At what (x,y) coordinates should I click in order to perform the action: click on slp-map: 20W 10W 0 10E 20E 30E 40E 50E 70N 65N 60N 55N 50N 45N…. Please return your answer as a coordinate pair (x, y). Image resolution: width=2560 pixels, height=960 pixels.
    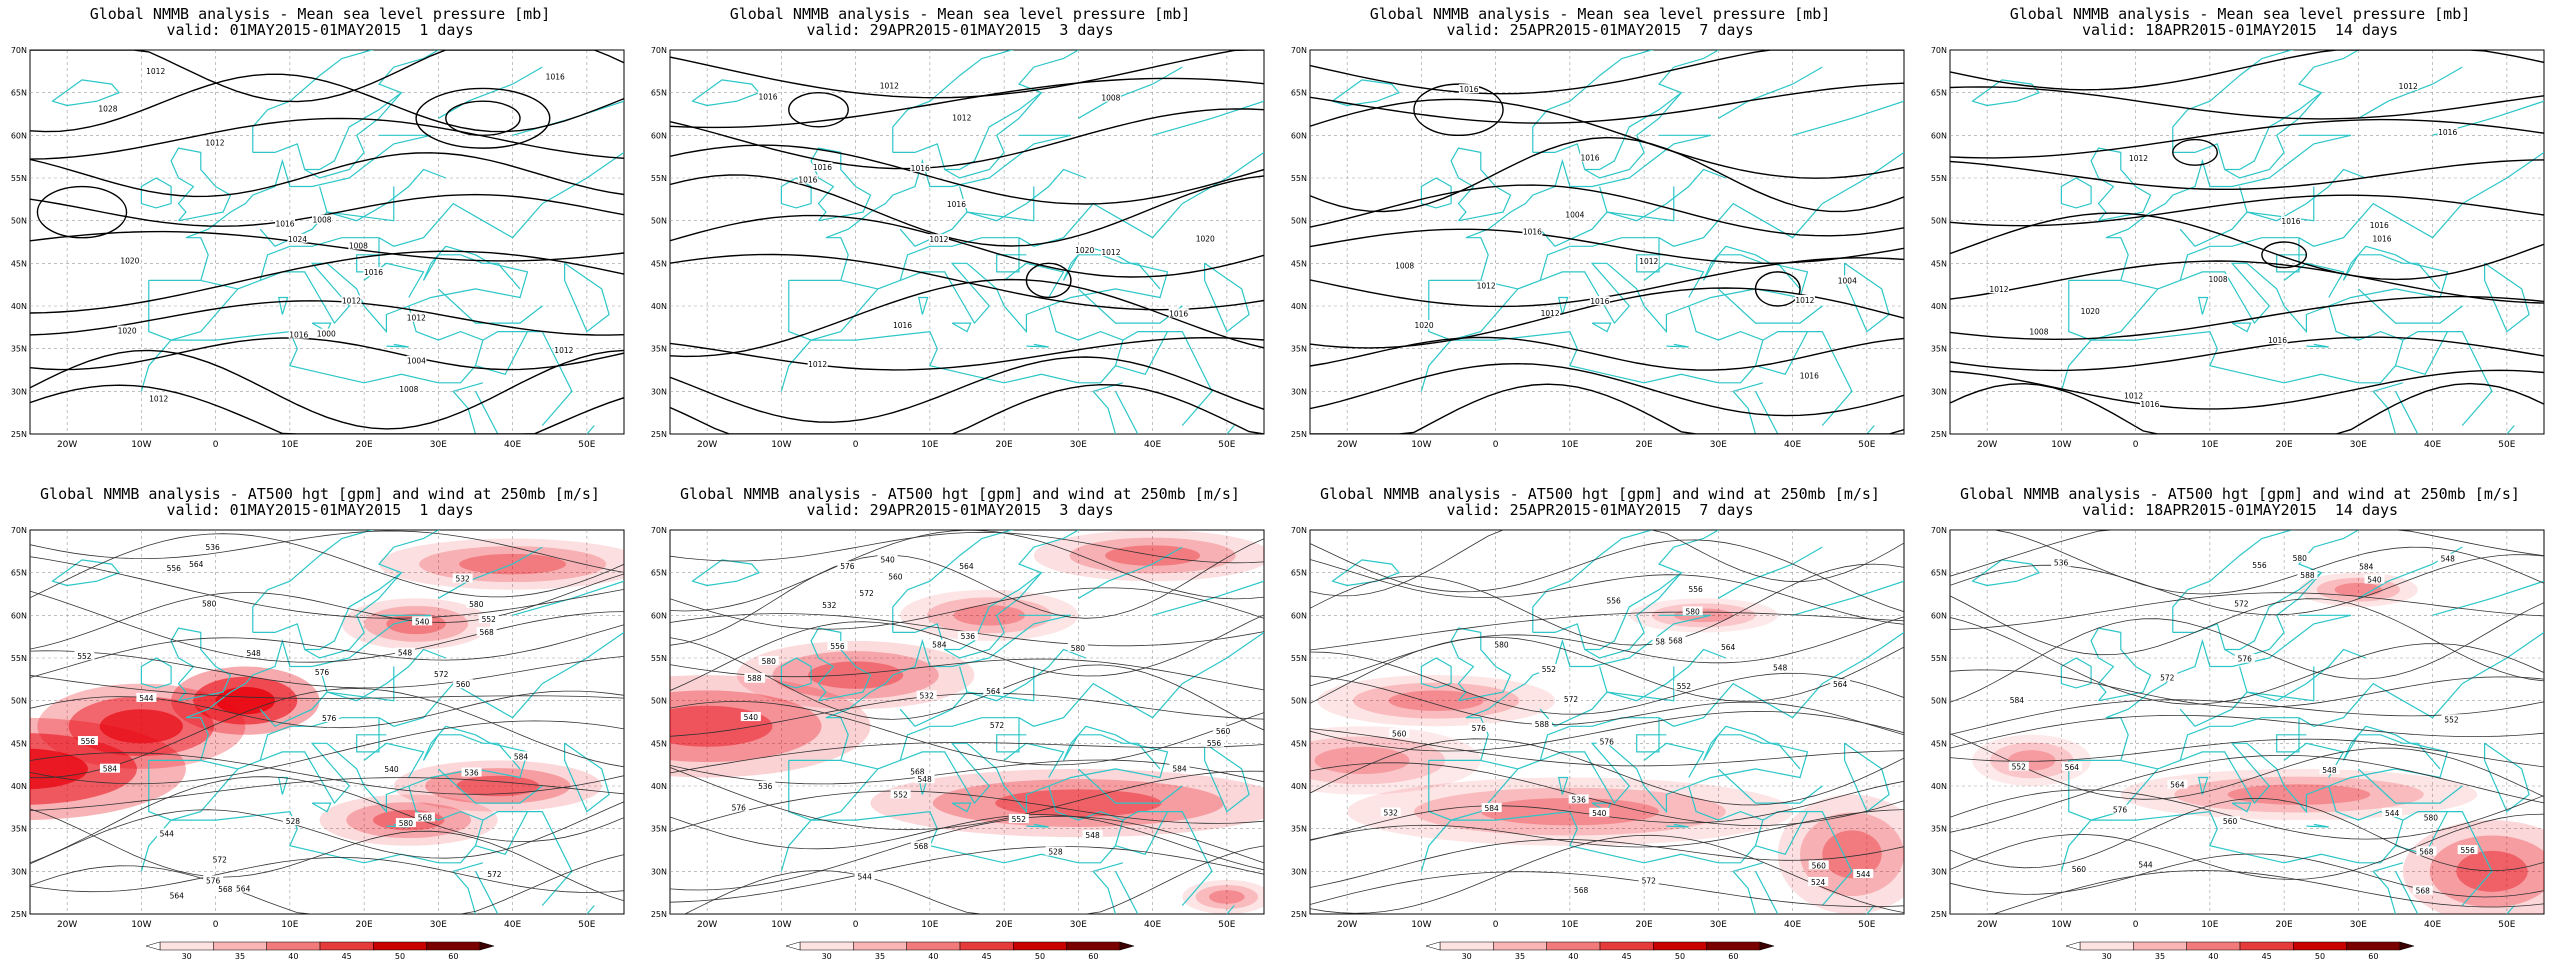
    Looking at the image, I should click on (2238, 248).